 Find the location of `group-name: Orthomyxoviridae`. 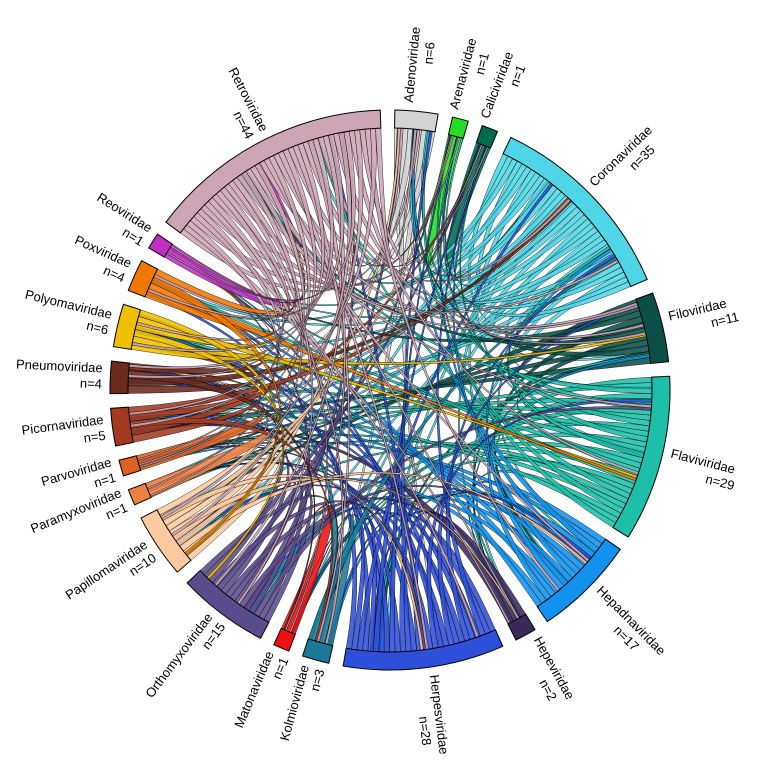

group-name: Orthomyxoviridae is located at coordinates (178, 655).